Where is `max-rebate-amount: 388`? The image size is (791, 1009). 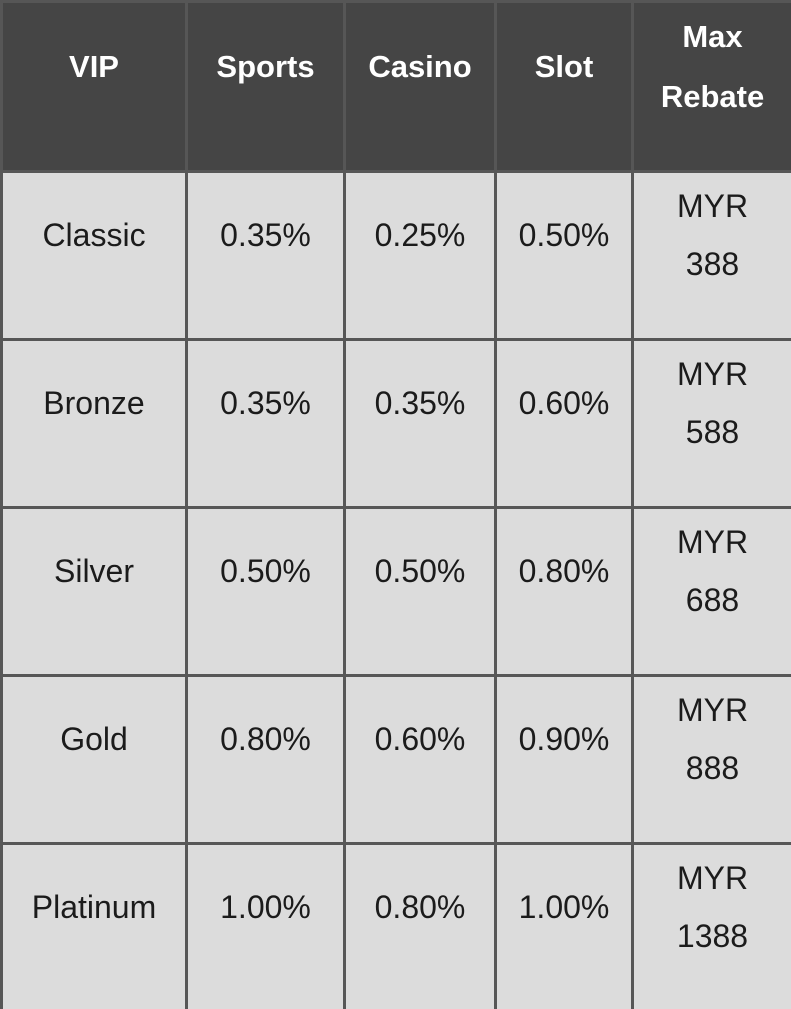
max-rebate-amount: 388 is located at coordinates (712, 263).